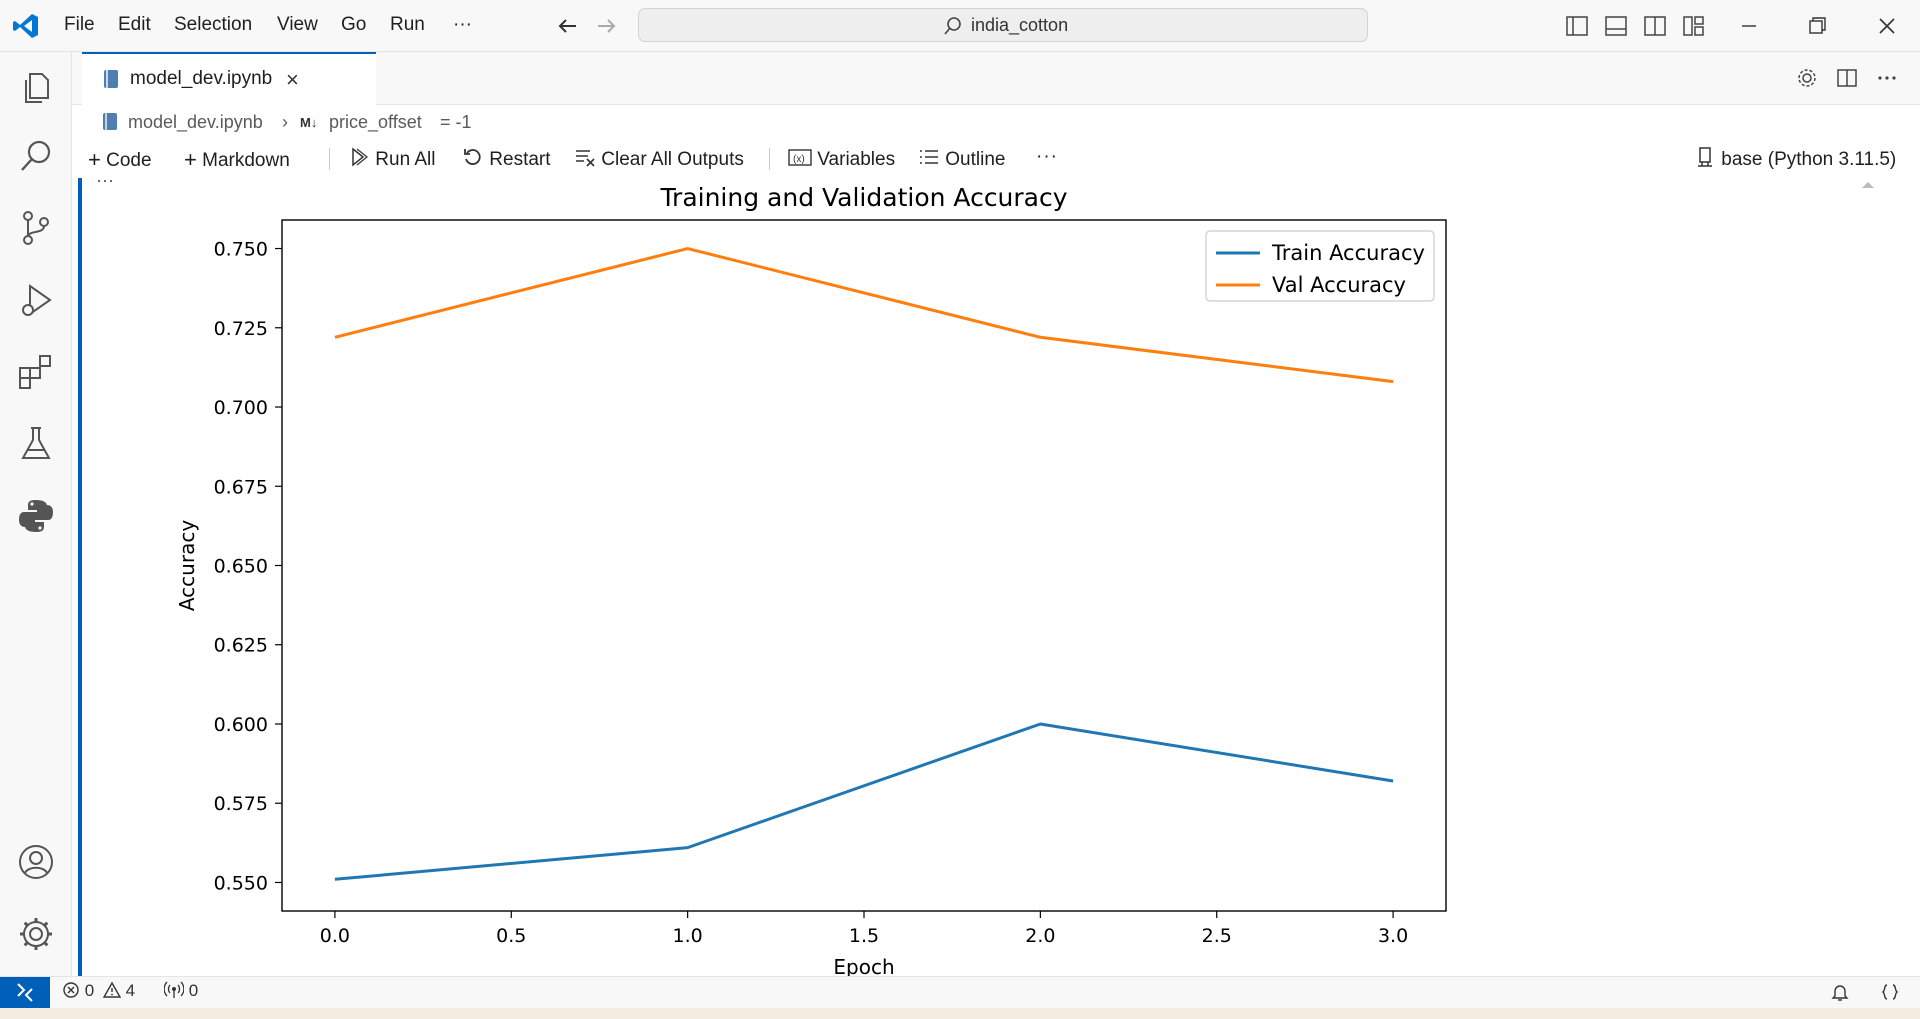 The image size is (1920, 1019). I want to click on cell-focus-indicator, so click(80, 577).